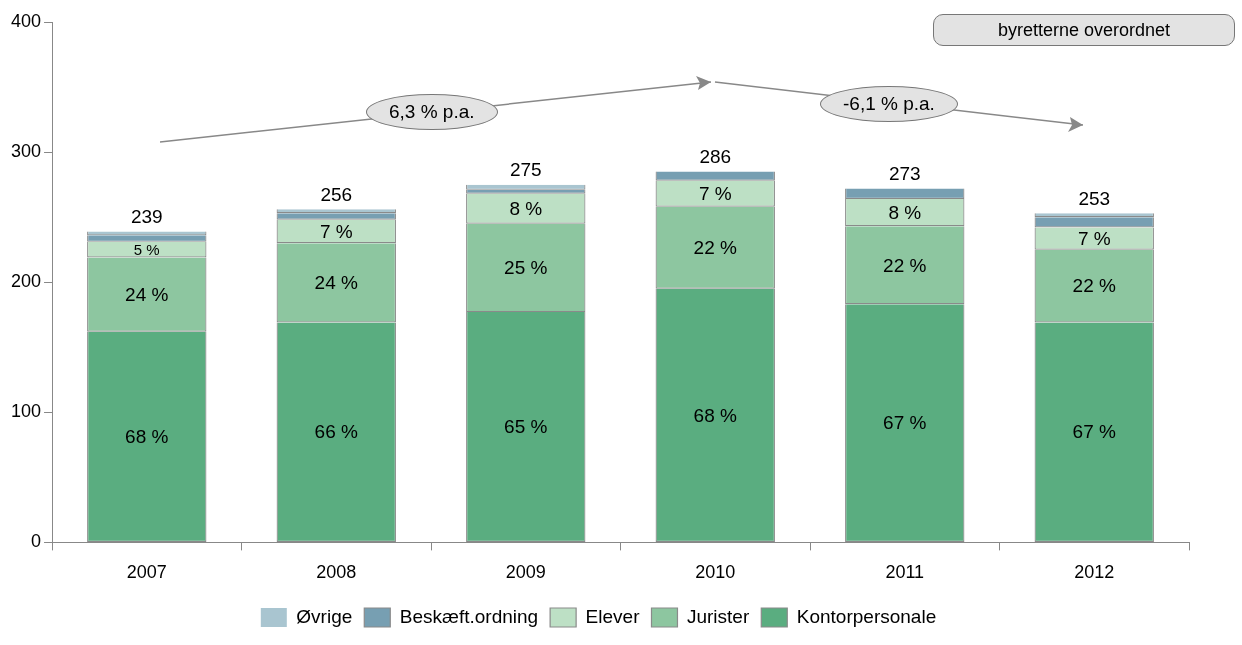 The width and height of the screenshot is (1242, 645). What do you see at coordinates (26, 20) in the screenshot?
I see `y-tick-label: 400` at bounding box center [26, 20].